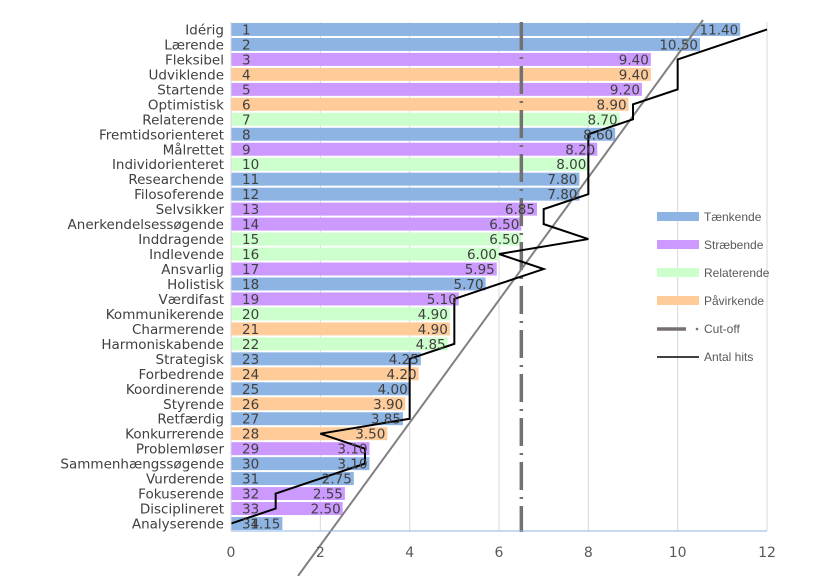 Image resolution: width=840 pixels, height=576 pixels. Describe the element at coordinates (250, 285) in the screenshot. I see `rank-label: 18` at that location.